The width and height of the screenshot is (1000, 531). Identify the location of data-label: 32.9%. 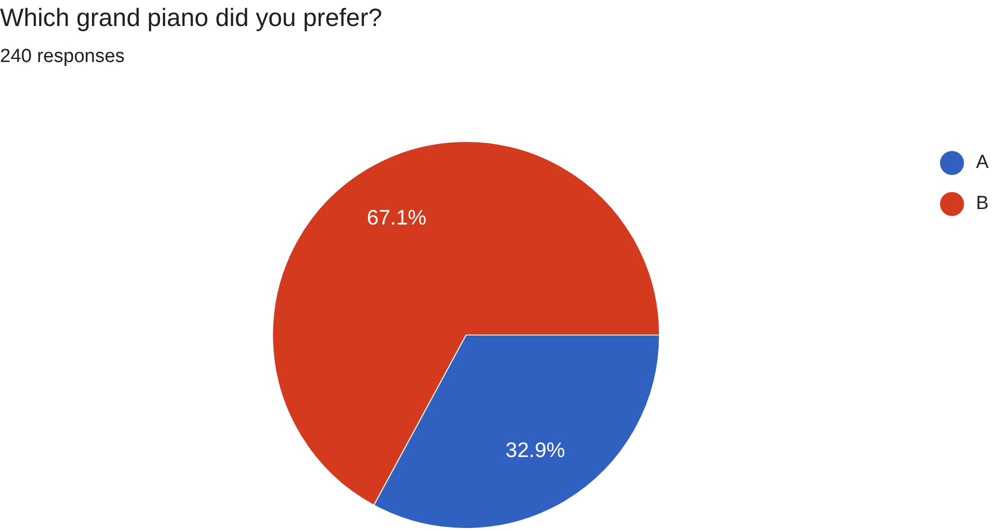
(536, 450).